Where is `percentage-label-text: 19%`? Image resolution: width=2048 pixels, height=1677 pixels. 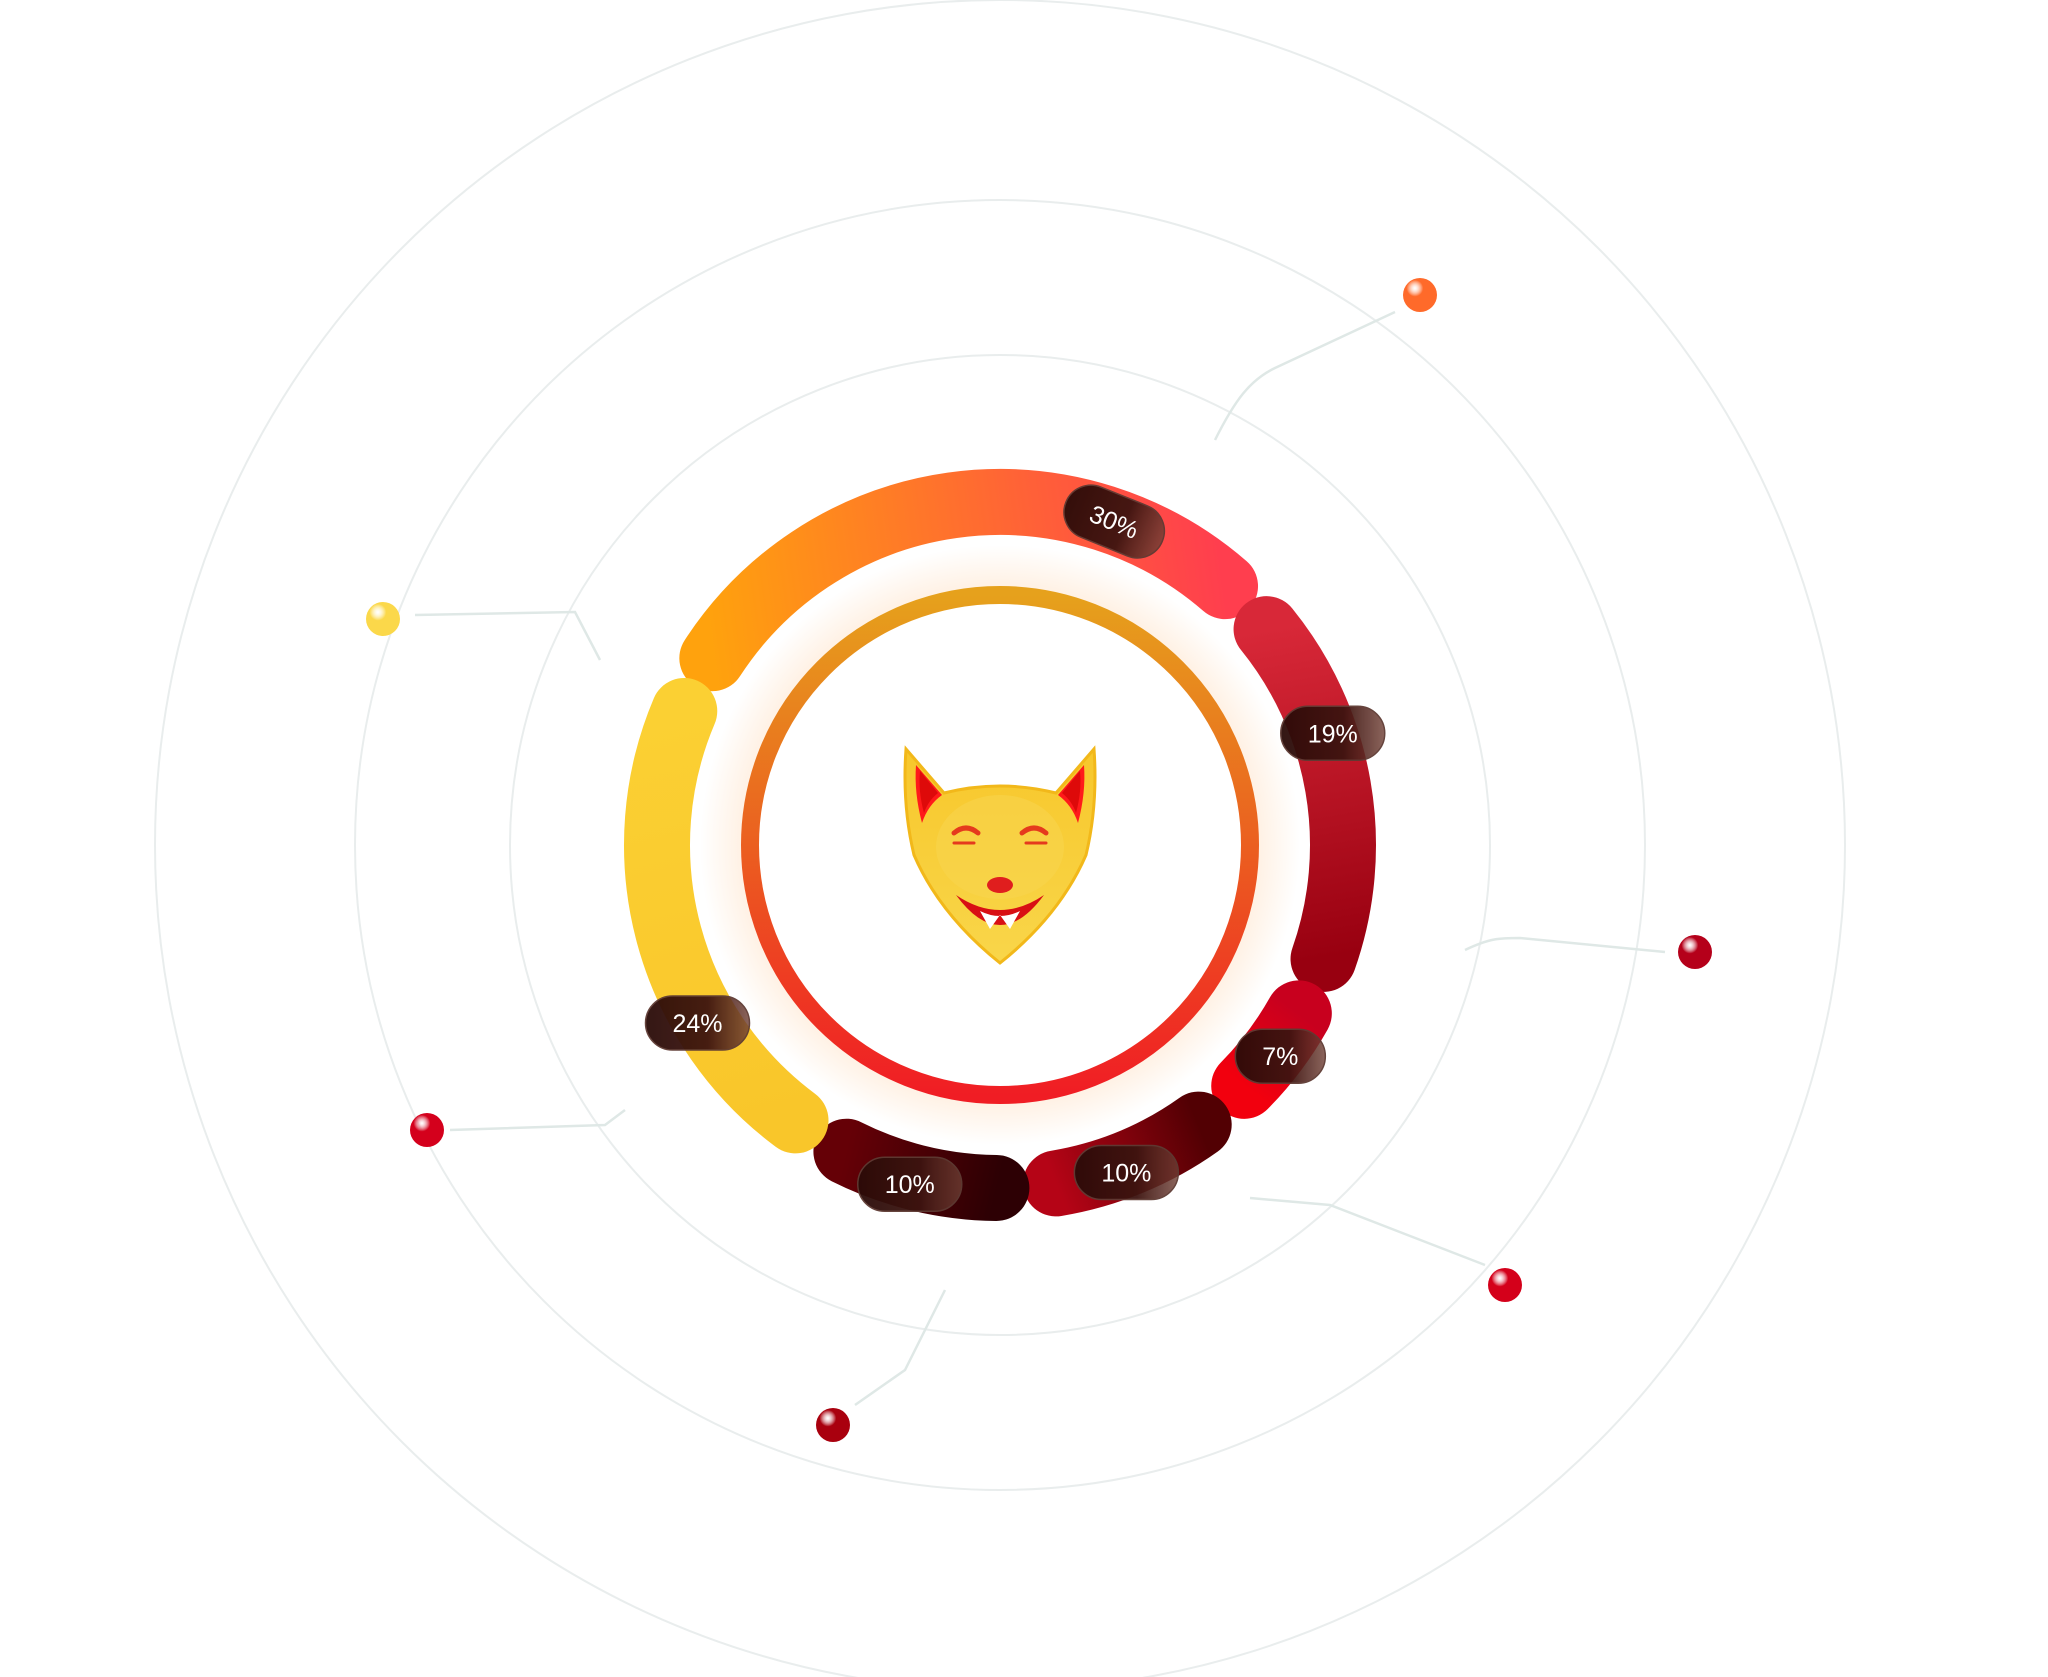 percentage-label-text: 19% is located at coordinates (1333, 734).